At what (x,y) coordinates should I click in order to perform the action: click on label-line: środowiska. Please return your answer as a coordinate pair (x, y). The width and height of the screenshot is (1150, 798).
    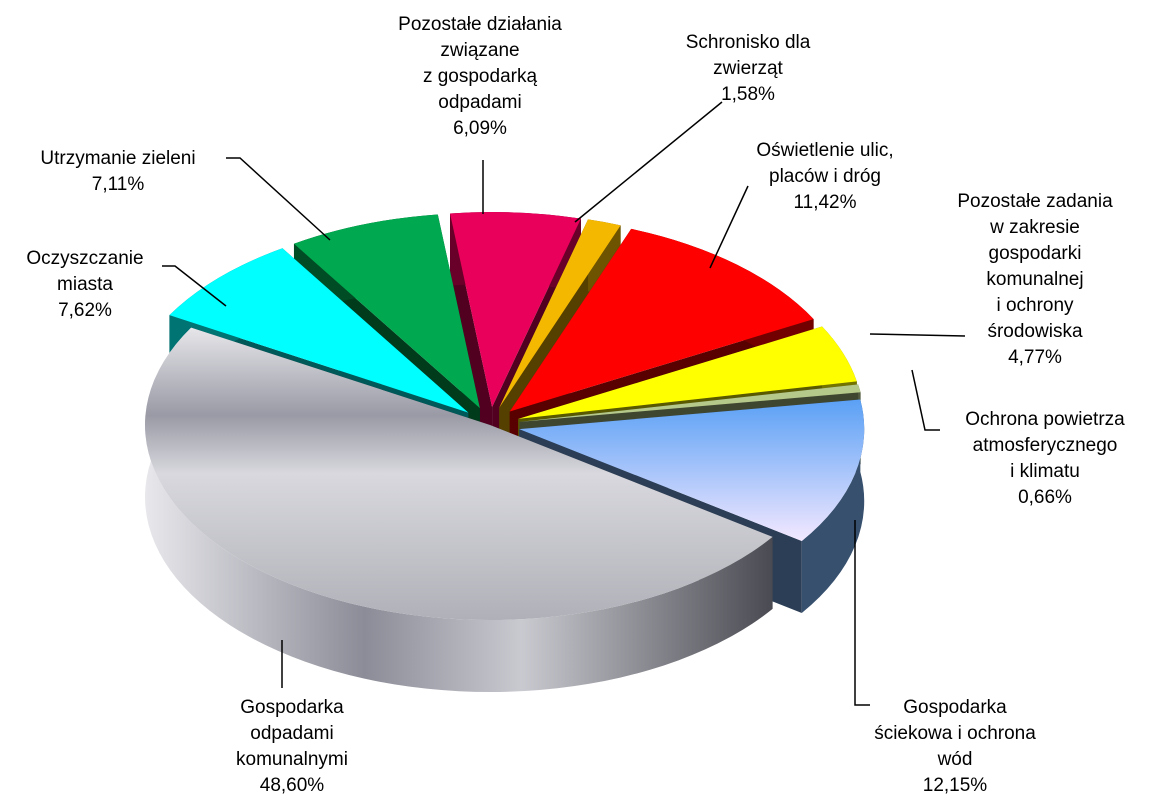
    Looking at the image, I should click on (1034, 331).